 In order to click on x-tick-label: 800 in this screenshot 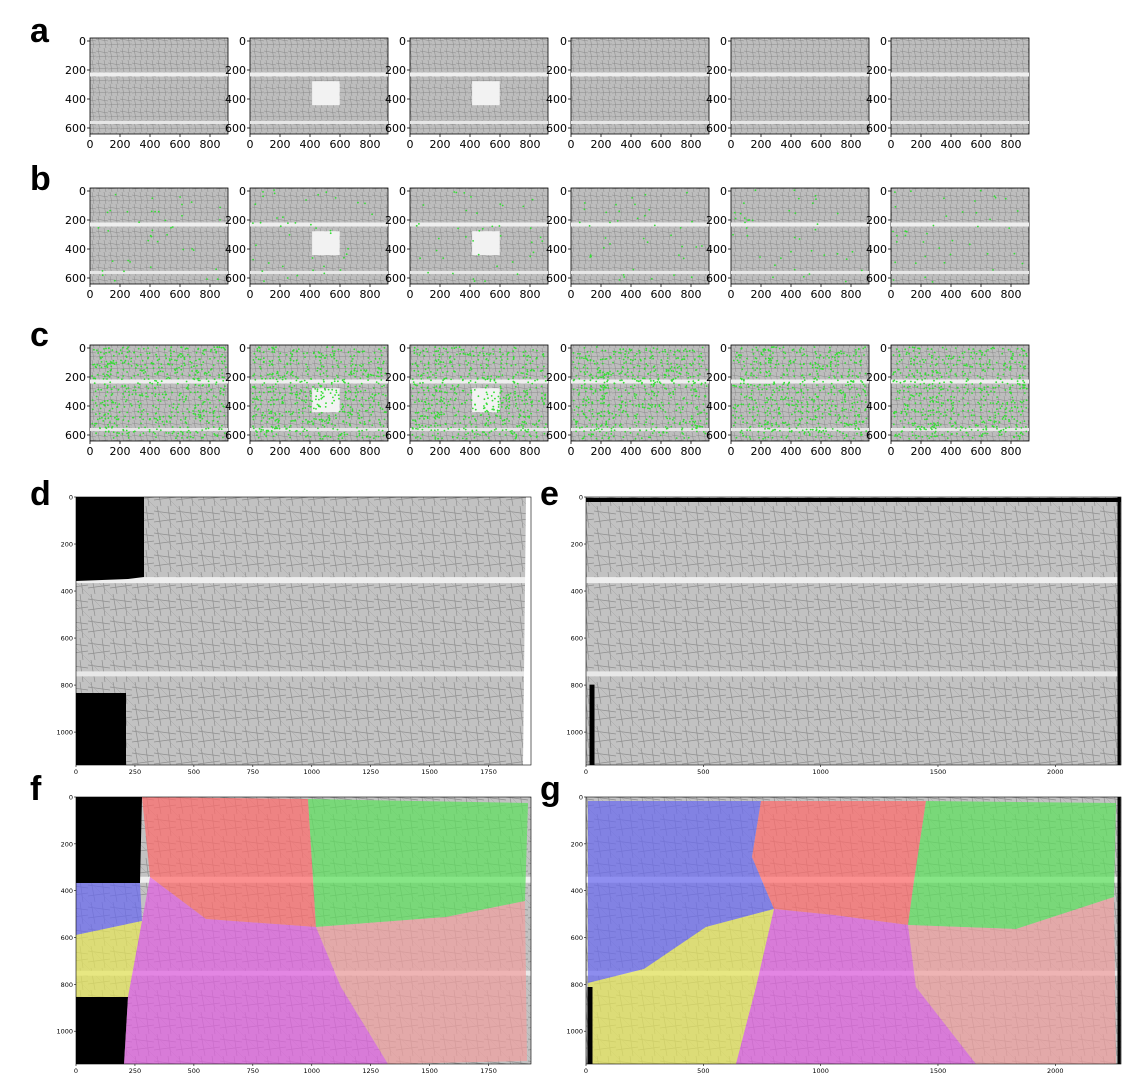, I will do `click(691, 294)`.